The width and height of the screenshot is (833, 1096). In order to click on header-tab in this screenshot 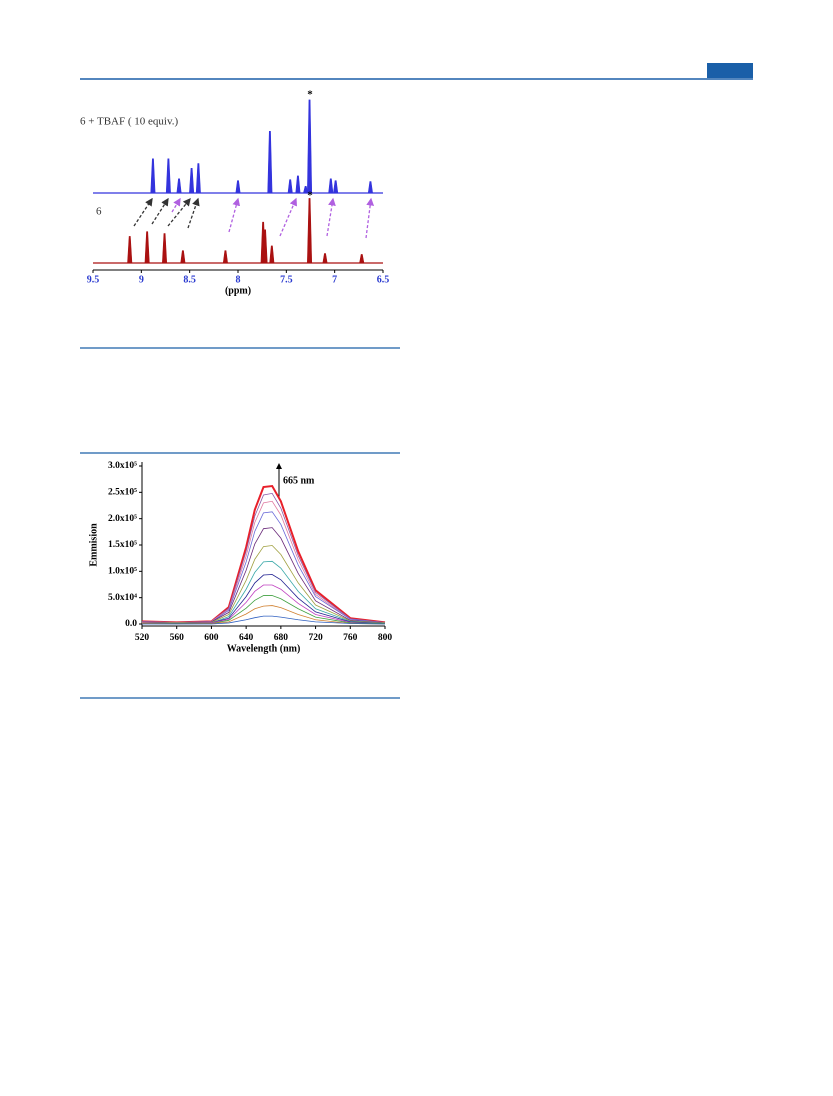, I will do `click(730, 70)`.